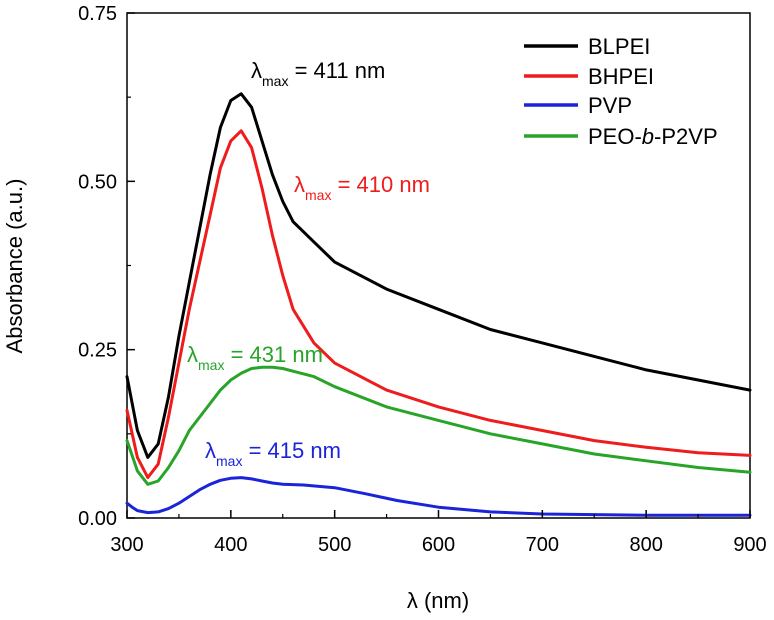 Image resolution: width=774 pixels, height=620 pixels. What do you see at coordinates (610, 105) in the screenshot?
I see `legend-label: PVP` at bounding box center [610, 105].